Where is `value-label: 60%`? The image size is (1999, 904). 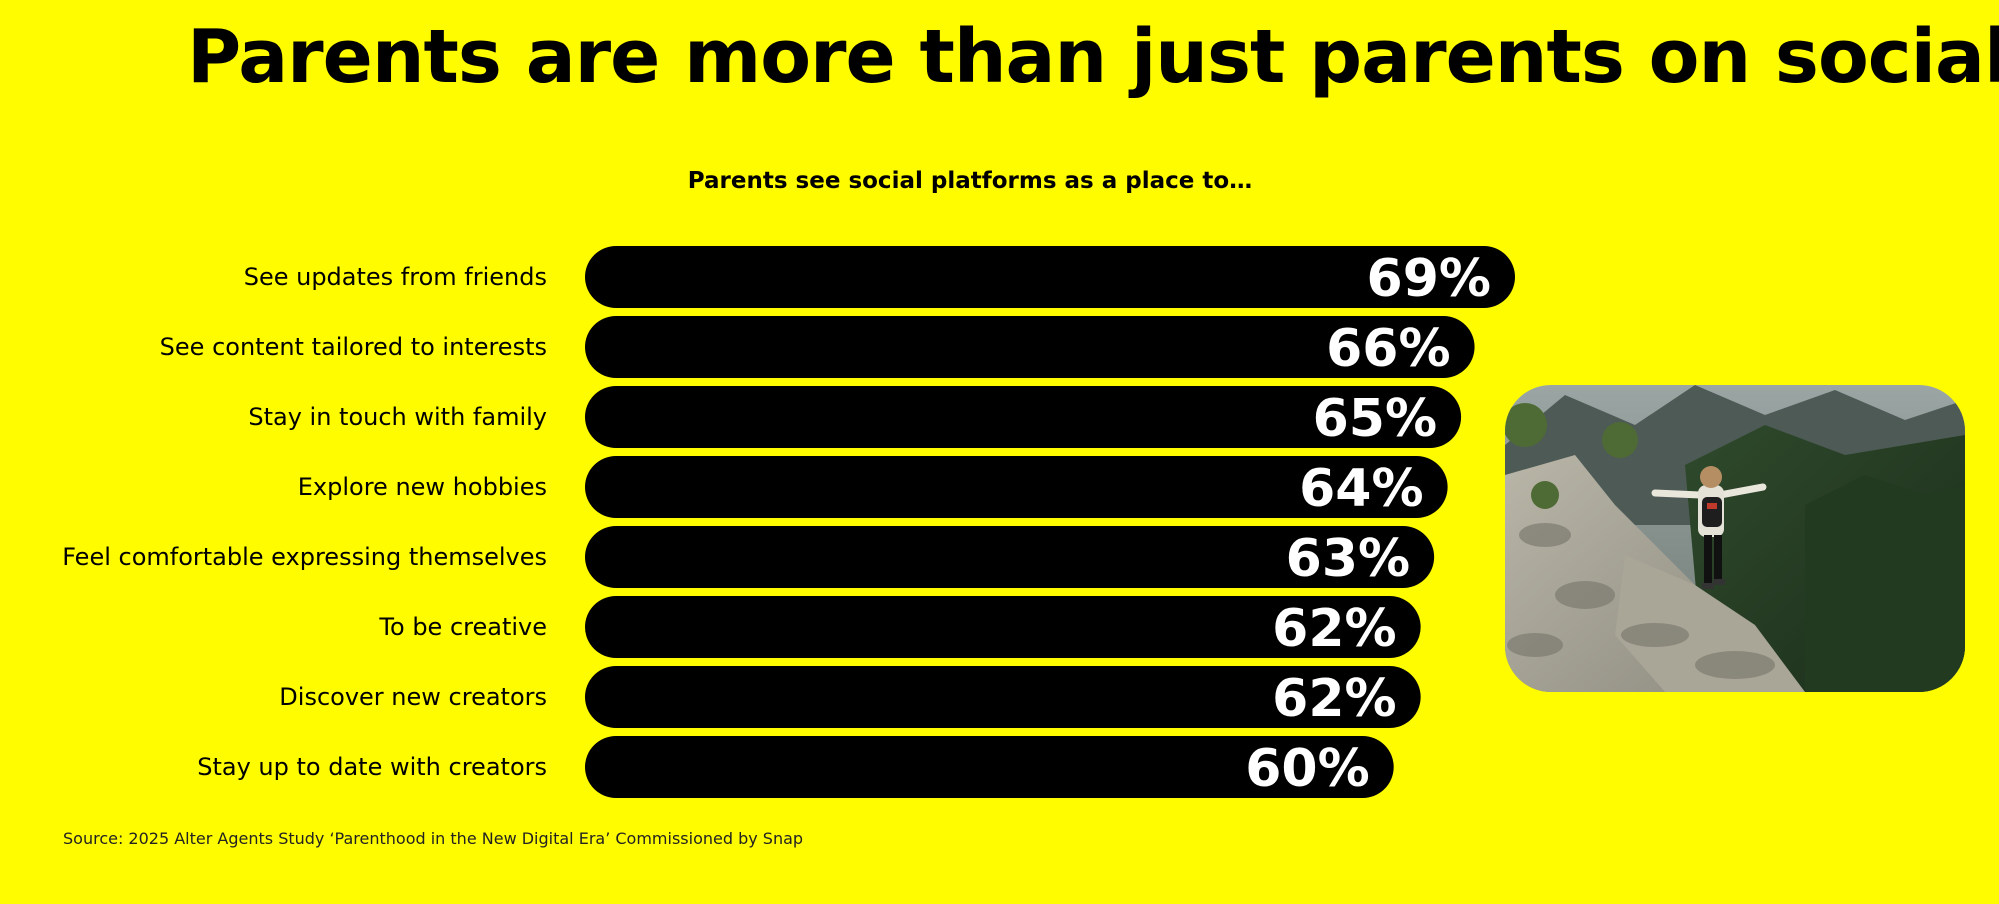 value-label: 60% is located at coordinates (1307, 769).